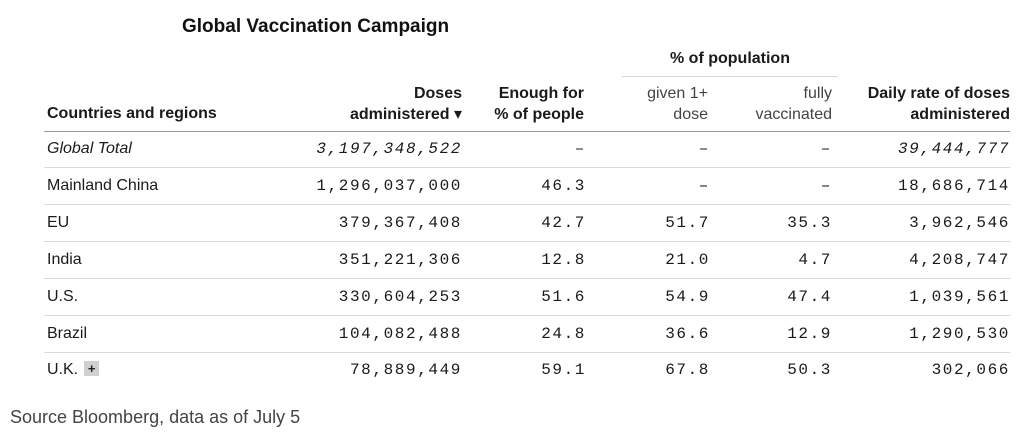 Image resolution: width=1024 pixels, height=436 pixels. Describe the element at coordinates (381, 104) in the screenshot. I see `header-doses-administered: Doses administered ▾` at that location.